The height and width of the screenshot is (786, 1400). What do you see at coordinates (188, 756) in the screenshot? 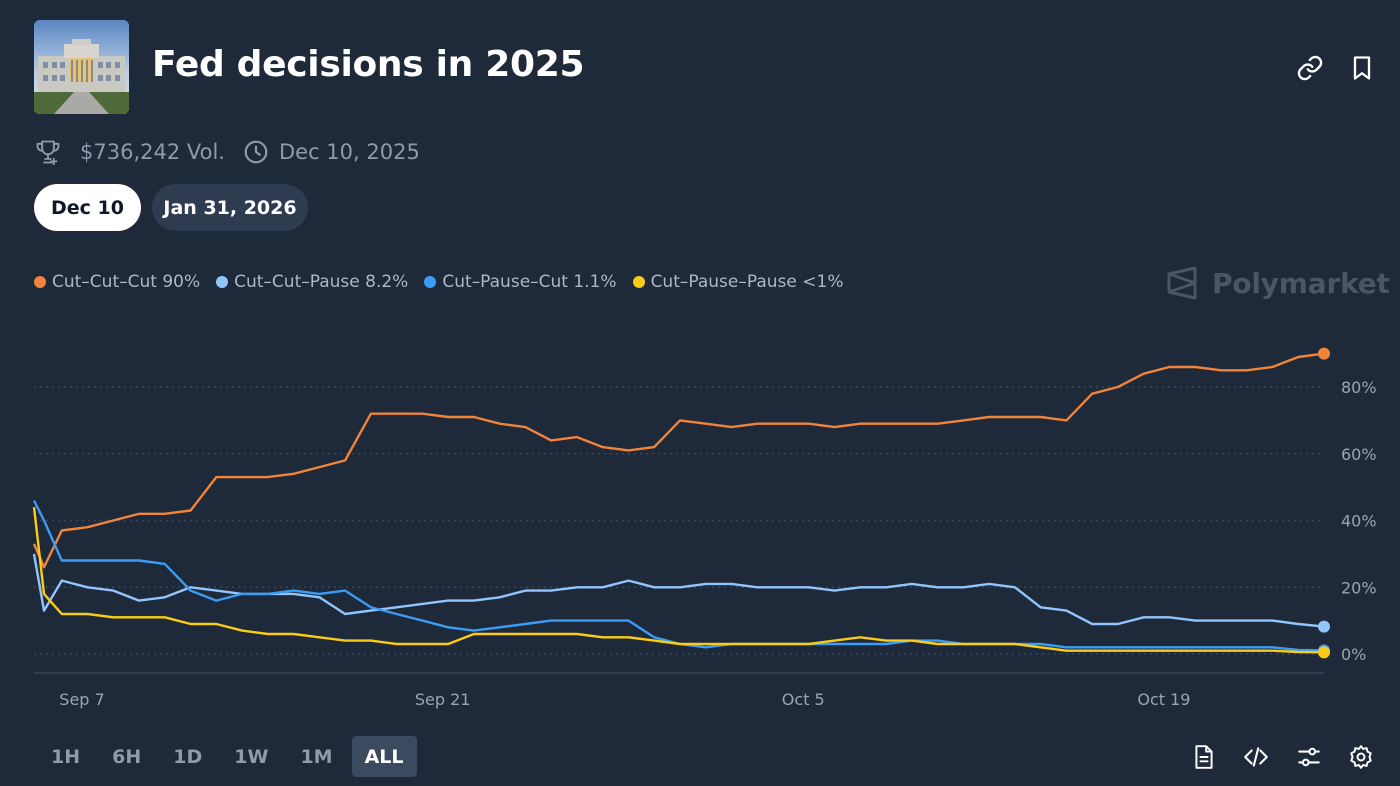
I see `range-1d: 1D` at bounding box center [188, 756].